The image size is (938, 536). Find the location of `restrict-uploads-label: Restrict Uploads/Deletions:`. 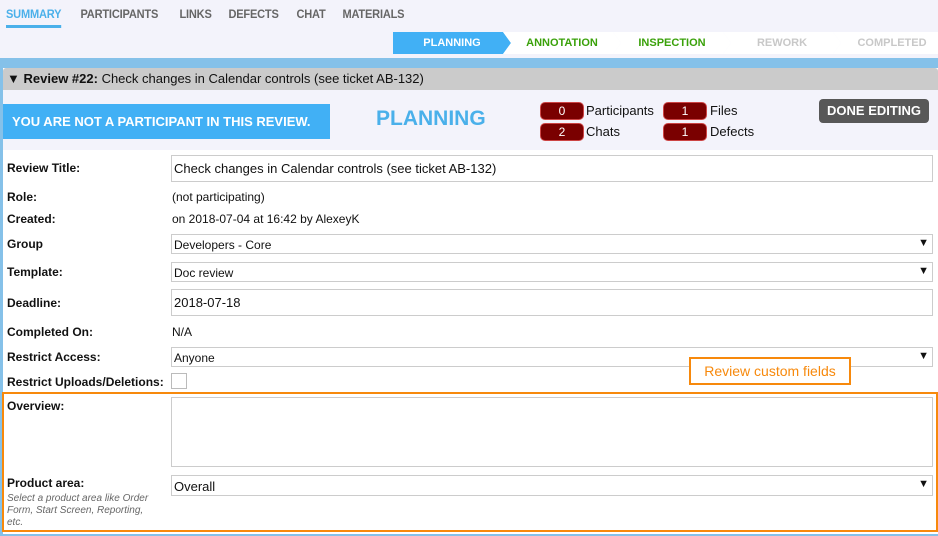

restrict-uploads-label: Restrict Uploads/Deletions: is located at coordinates (85, 382).